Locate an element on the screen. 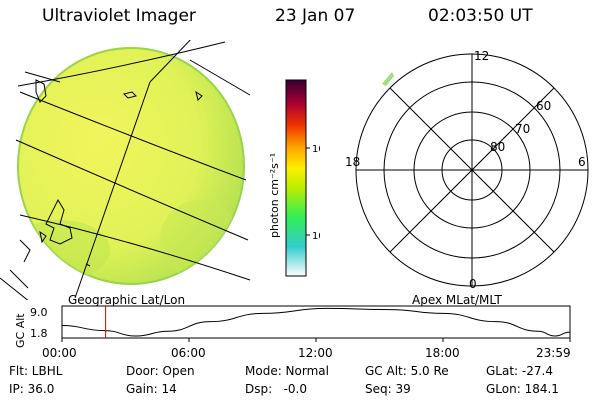 This screenshot has height=400, width=600. dsp-info: Dsp: -0.0 is located at coordinates (276, 389).